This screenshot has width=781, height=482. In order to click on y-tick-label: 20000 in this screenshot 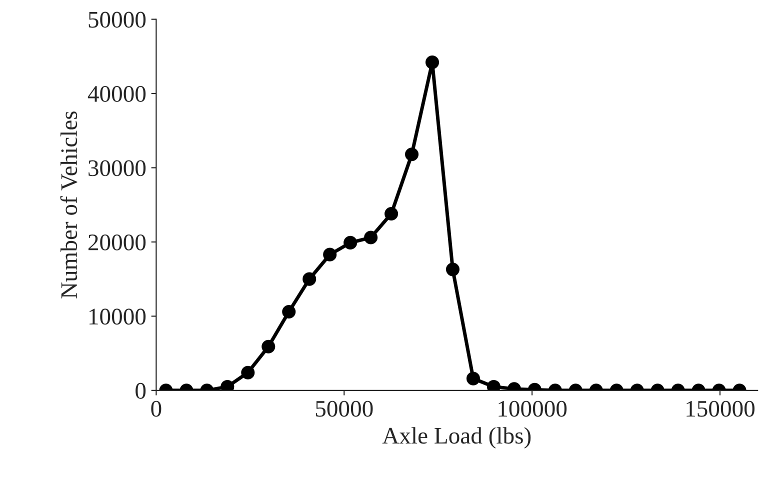, I will do `click(117, 242)`.